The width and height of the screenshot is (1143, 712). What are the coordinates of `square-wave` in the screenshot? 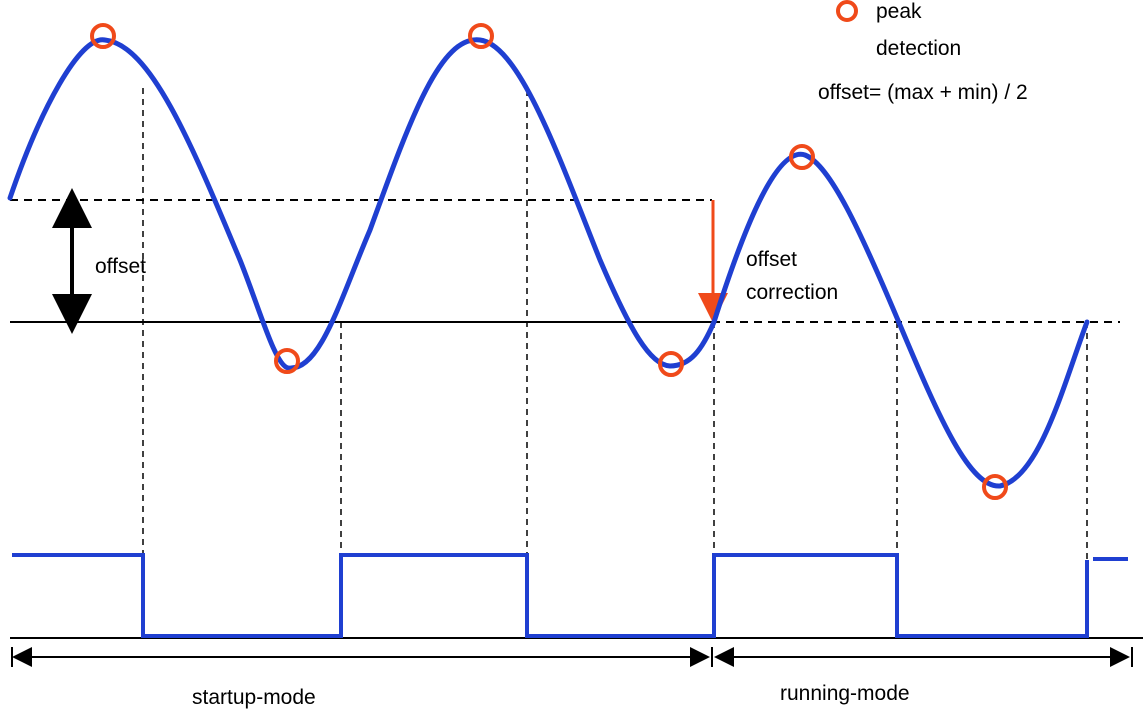 It's located at (550, 595).